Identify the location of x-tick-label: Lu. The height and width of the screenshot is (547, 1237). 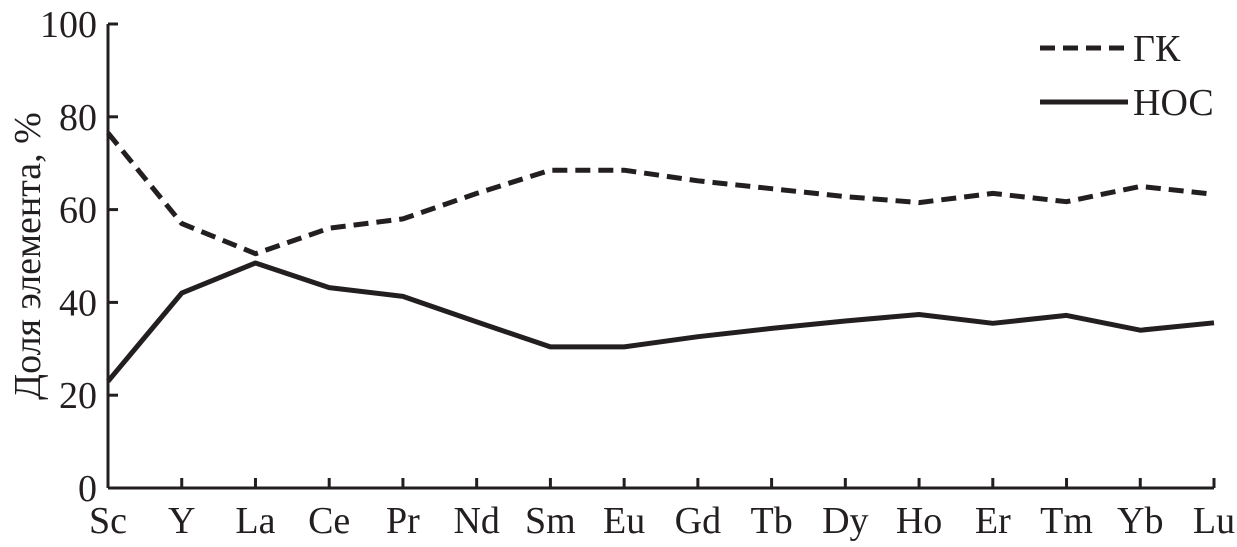
(1214, 521).